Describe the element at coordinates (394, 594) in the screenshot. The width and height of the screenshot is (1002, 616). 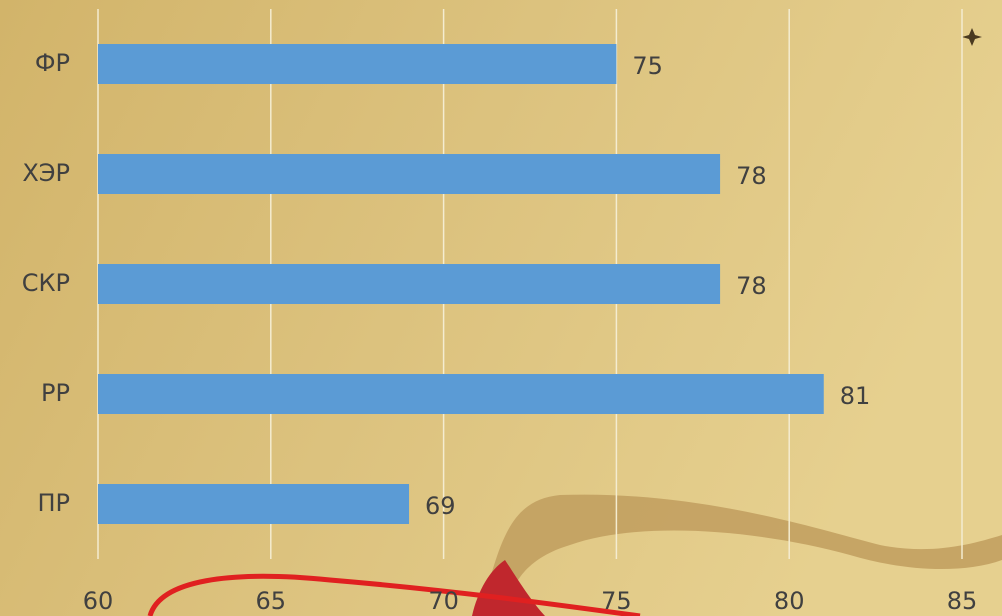
I see `decor-red-stroke` at that location.